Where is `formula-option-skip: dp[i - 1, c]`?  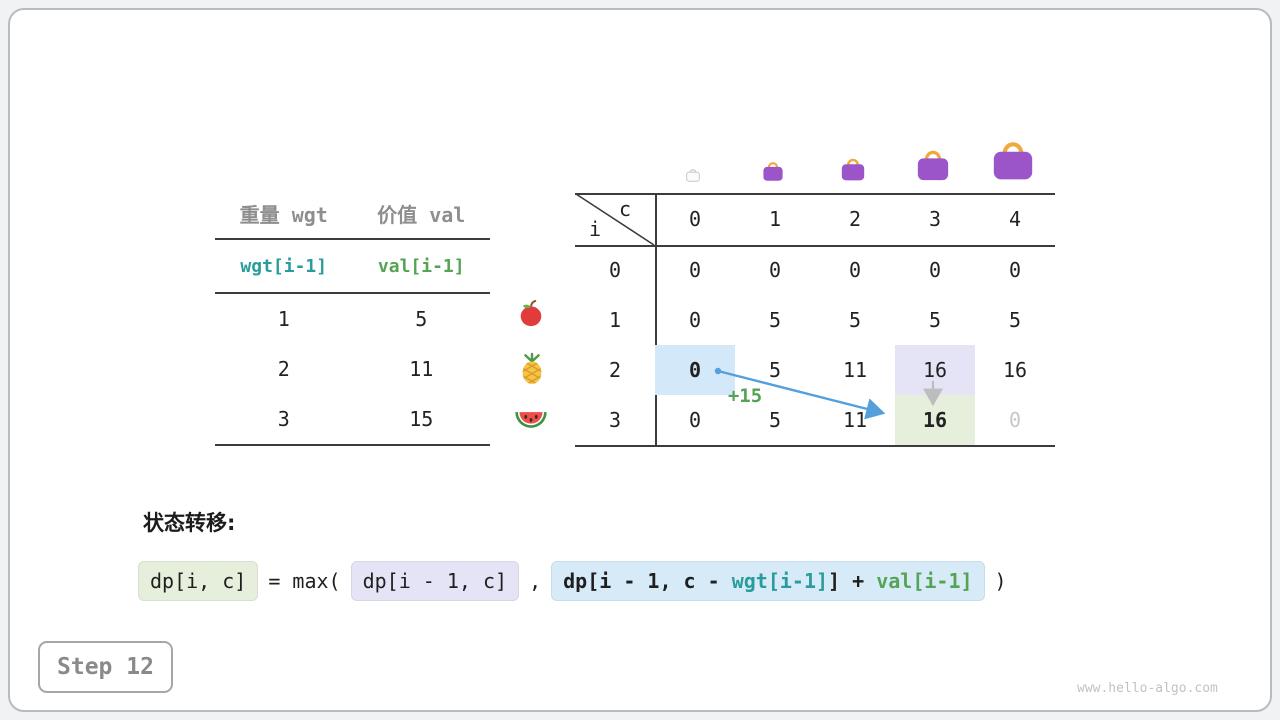 formula-option-skip: dp[i - 1, c] is located at coordinates (435, 581).